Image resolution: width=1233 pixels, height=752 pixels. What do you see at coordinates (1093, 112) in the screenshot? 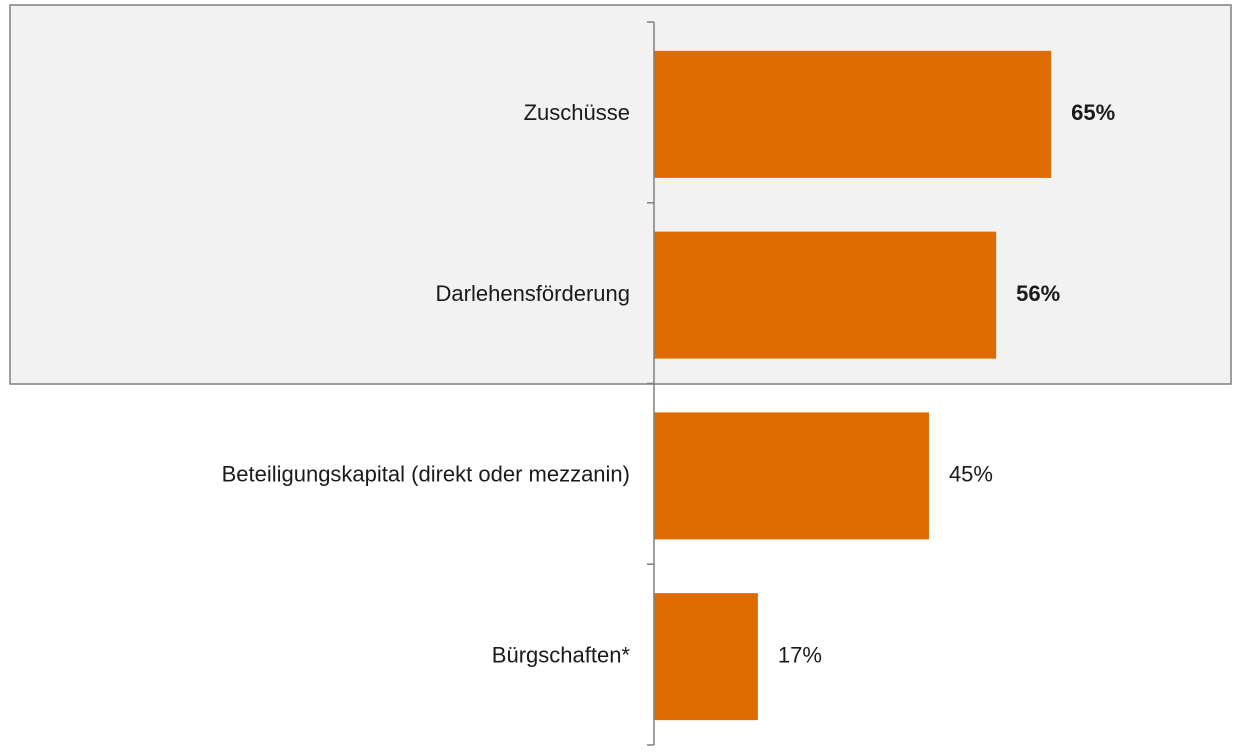
I see `value-label: 65%` at bounding box center [1093, 112].